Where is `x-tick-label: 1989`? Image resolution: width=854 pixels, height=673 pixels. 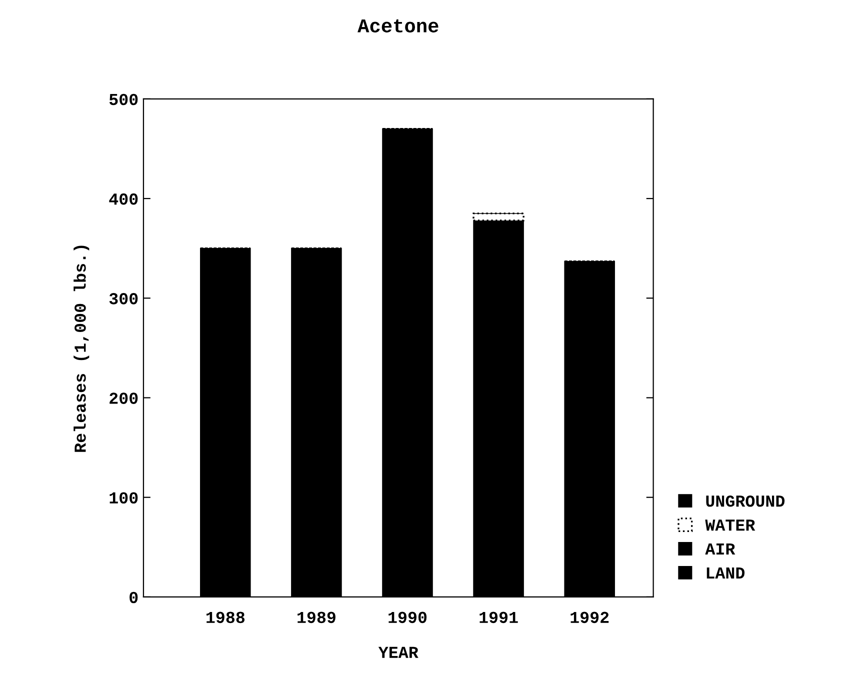 x-tick-label: 1989 is located at coordinates (317, 618).